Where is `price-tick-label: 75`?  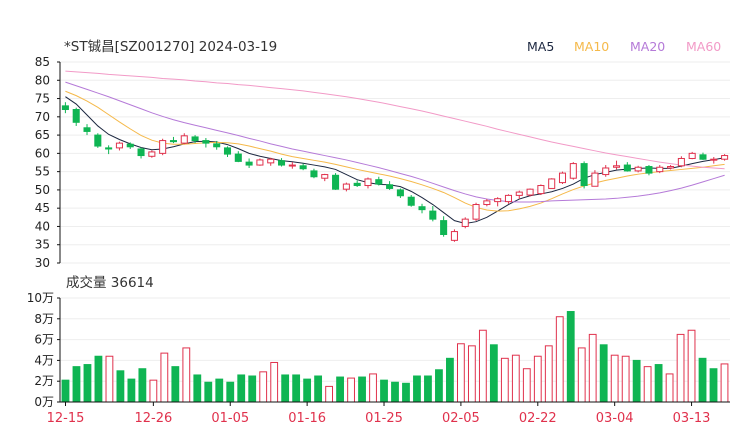
price-tick-label: 75 is located at coordinates (42, 99).